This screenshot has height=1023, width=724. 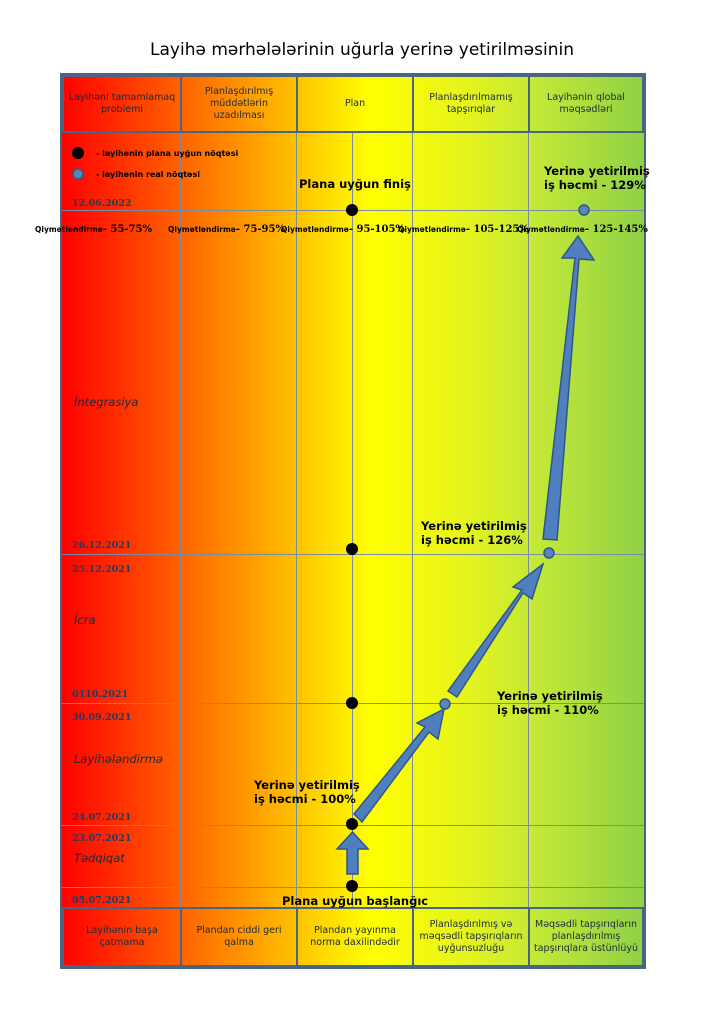 What do you see at coordinates (167, 153) in the screenshot?
I see `legend-plan-point: - layihənin plana uyğun nöqtəsi` at bounding box center [167, 153].